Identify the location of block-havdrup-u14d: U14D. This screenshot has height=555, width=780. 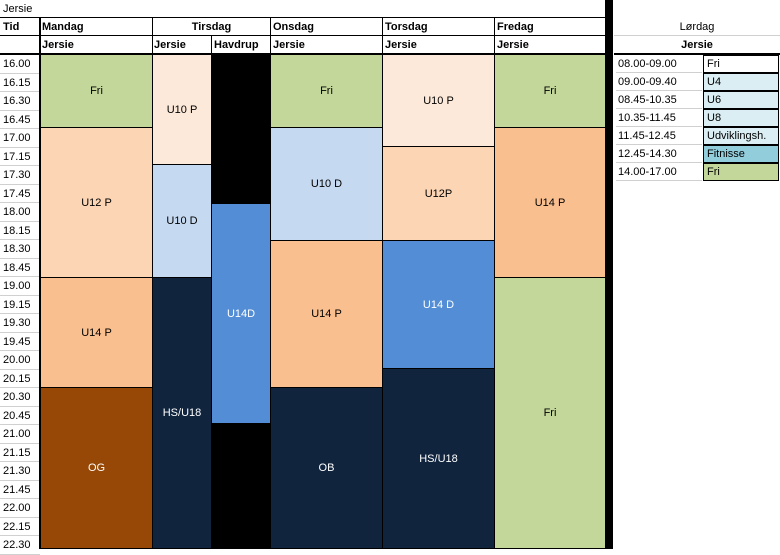
(241, 313).